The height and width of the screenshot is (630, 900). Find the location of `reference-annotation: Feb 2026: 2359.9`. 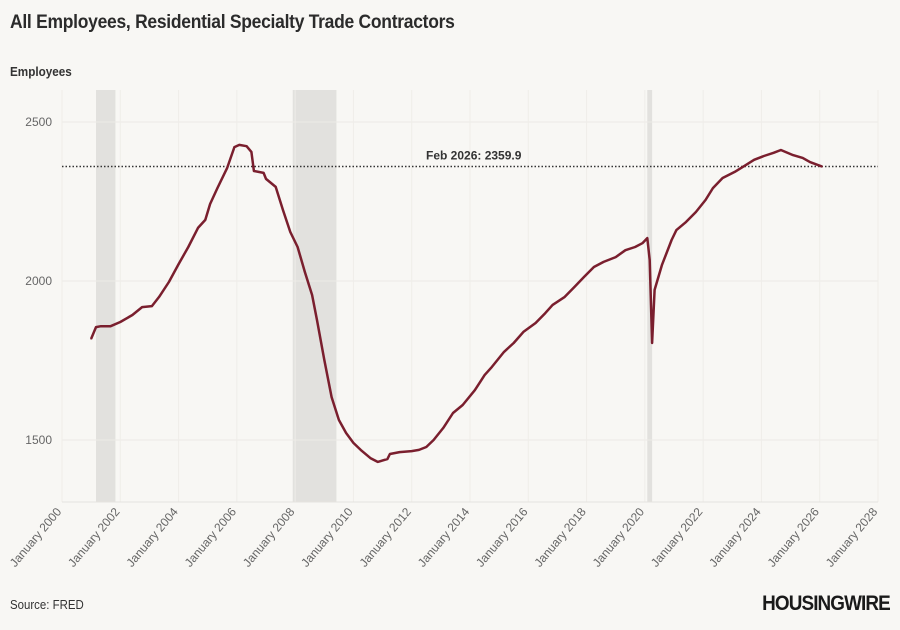

reference-annotation: Feb 2026: 2359.9 is located at coordinates (474, 156).